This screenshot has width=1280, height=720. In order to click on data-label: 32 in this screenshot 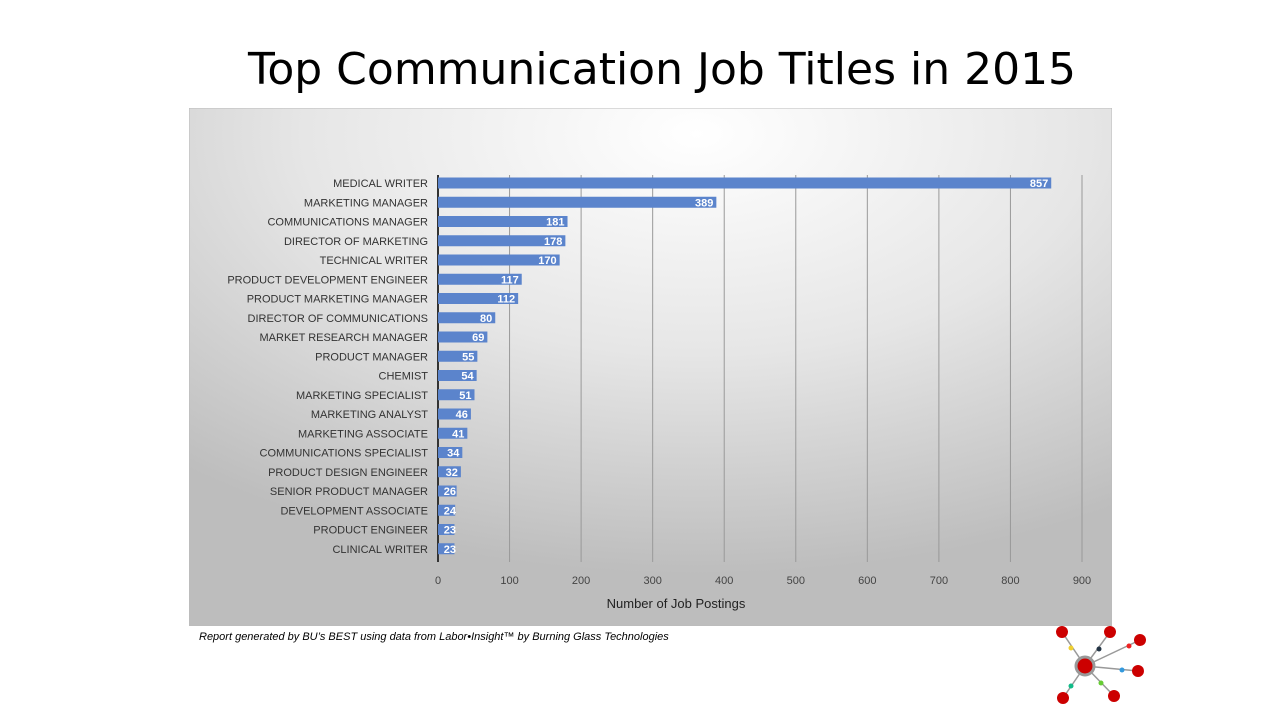, I will do `click(452, 473)`.